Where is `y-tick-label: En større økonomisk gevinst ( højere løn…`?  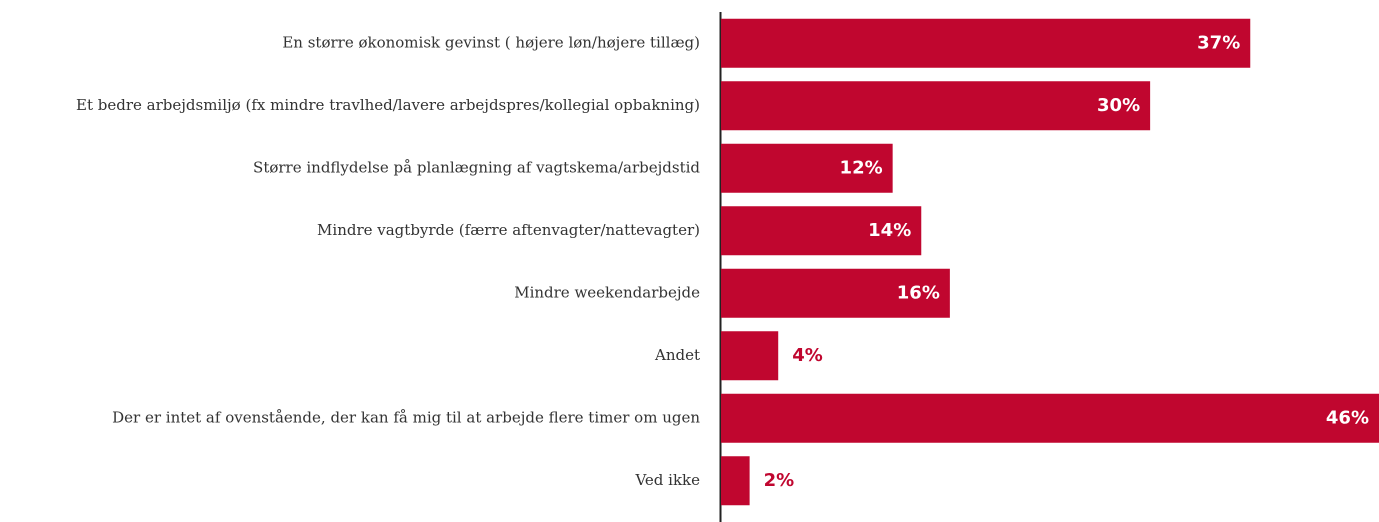
y-tick-label: En større økonomisk gevinst ( højere løn… is located at coordinates (491, 42).